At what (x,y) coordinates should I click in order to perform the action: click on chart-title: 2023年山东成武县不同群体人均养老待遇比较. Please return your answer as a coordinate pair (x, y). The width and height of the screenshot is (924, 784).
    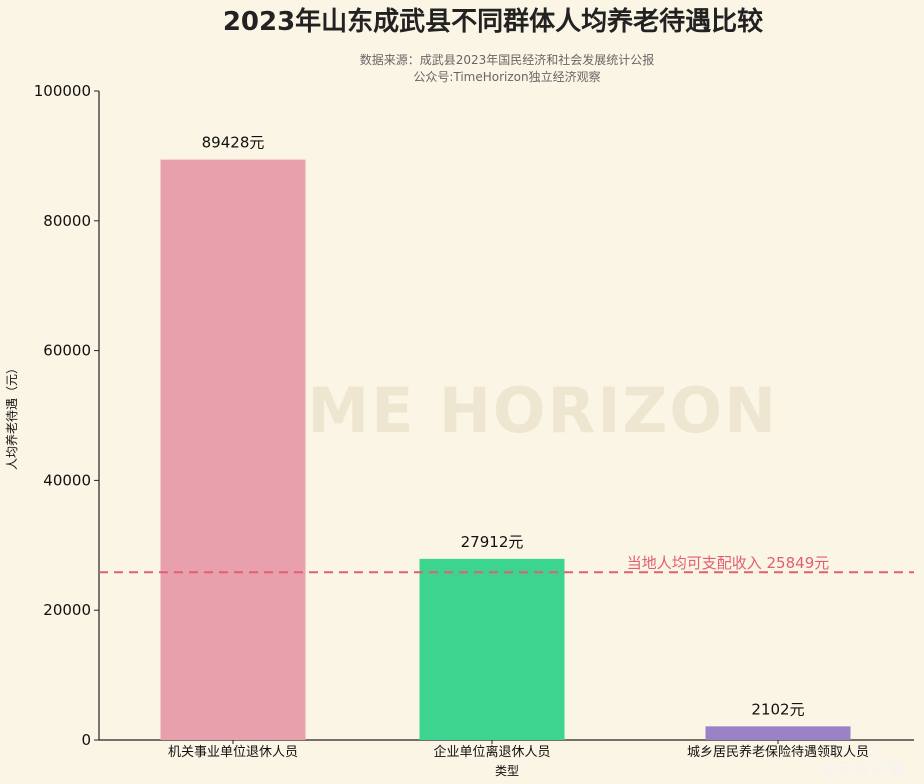
    Looking at the image, I should click on (493, 21).